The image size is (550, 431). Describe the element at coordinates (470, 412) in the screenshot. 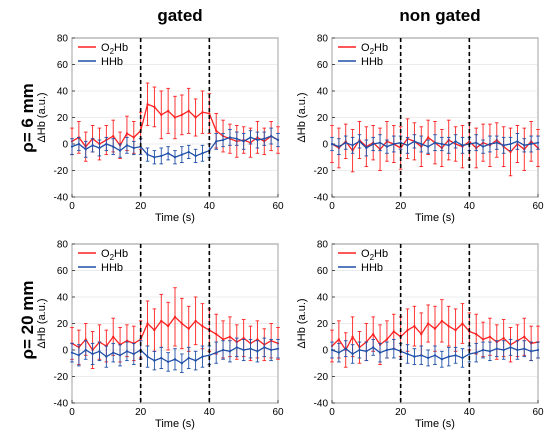

I see `x-tick-label: 40` at that location.